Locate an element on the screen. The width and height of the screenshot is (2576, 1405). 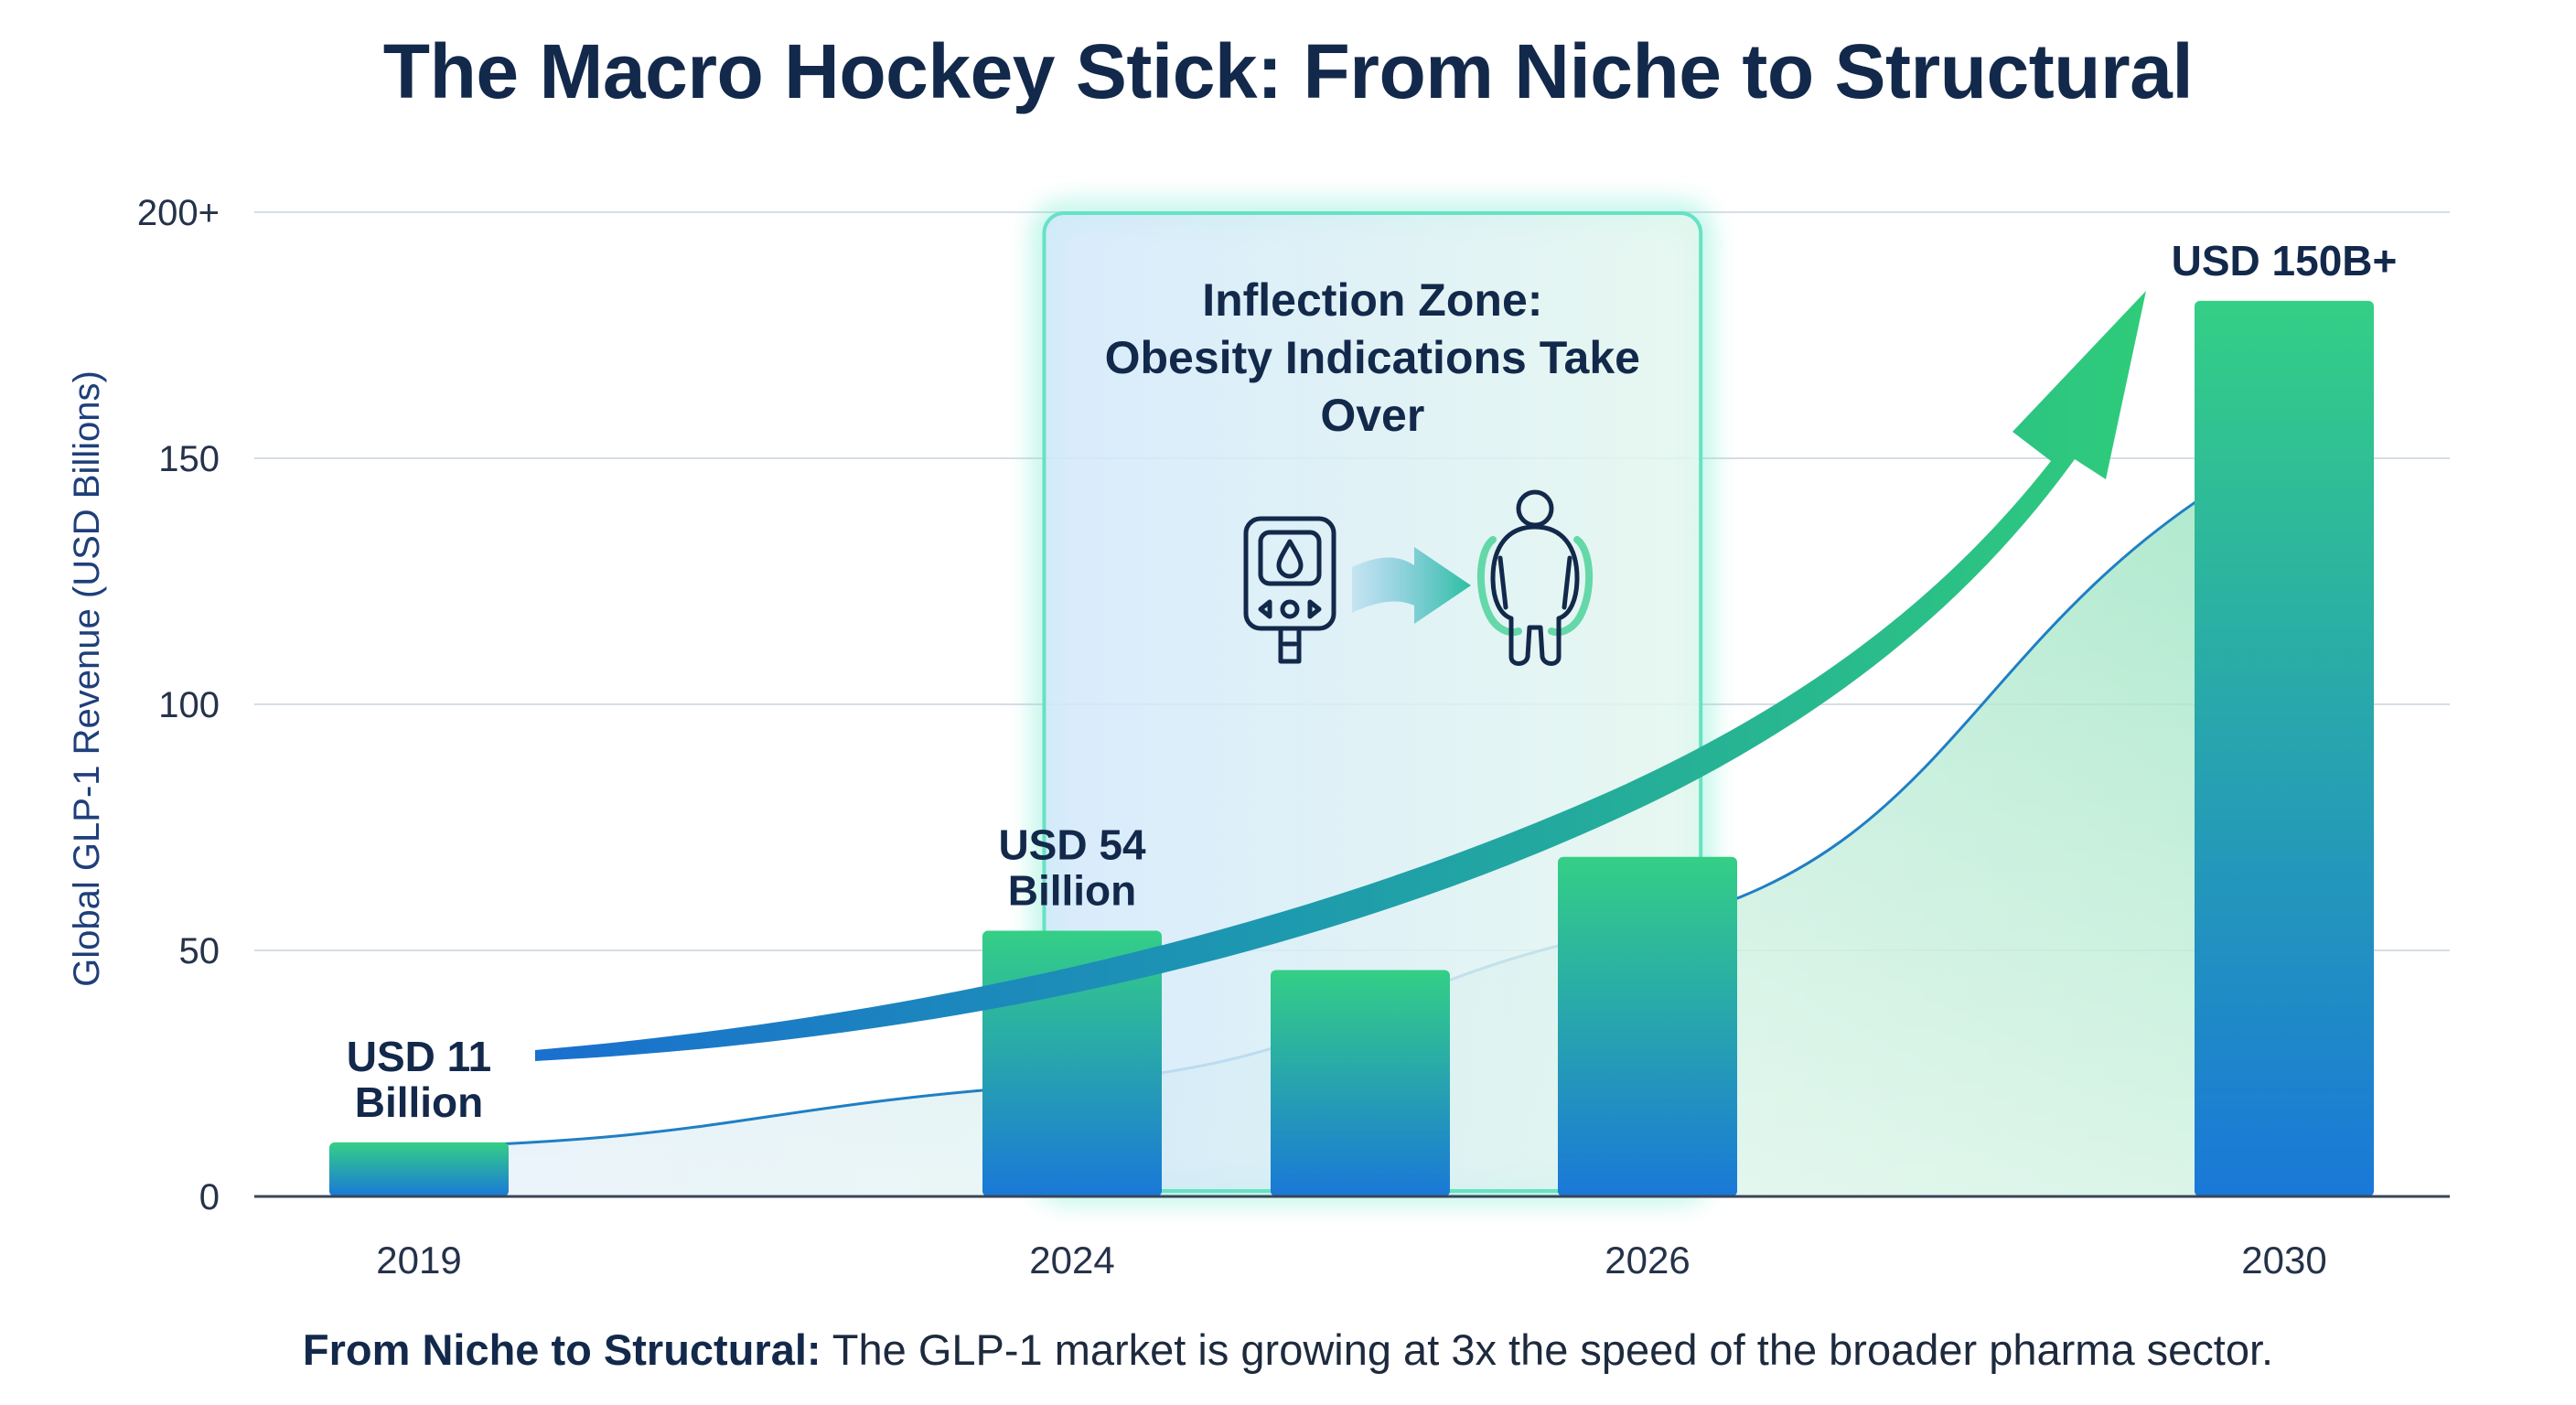
arrow-right-icon is located at coordinates (1412, 585).